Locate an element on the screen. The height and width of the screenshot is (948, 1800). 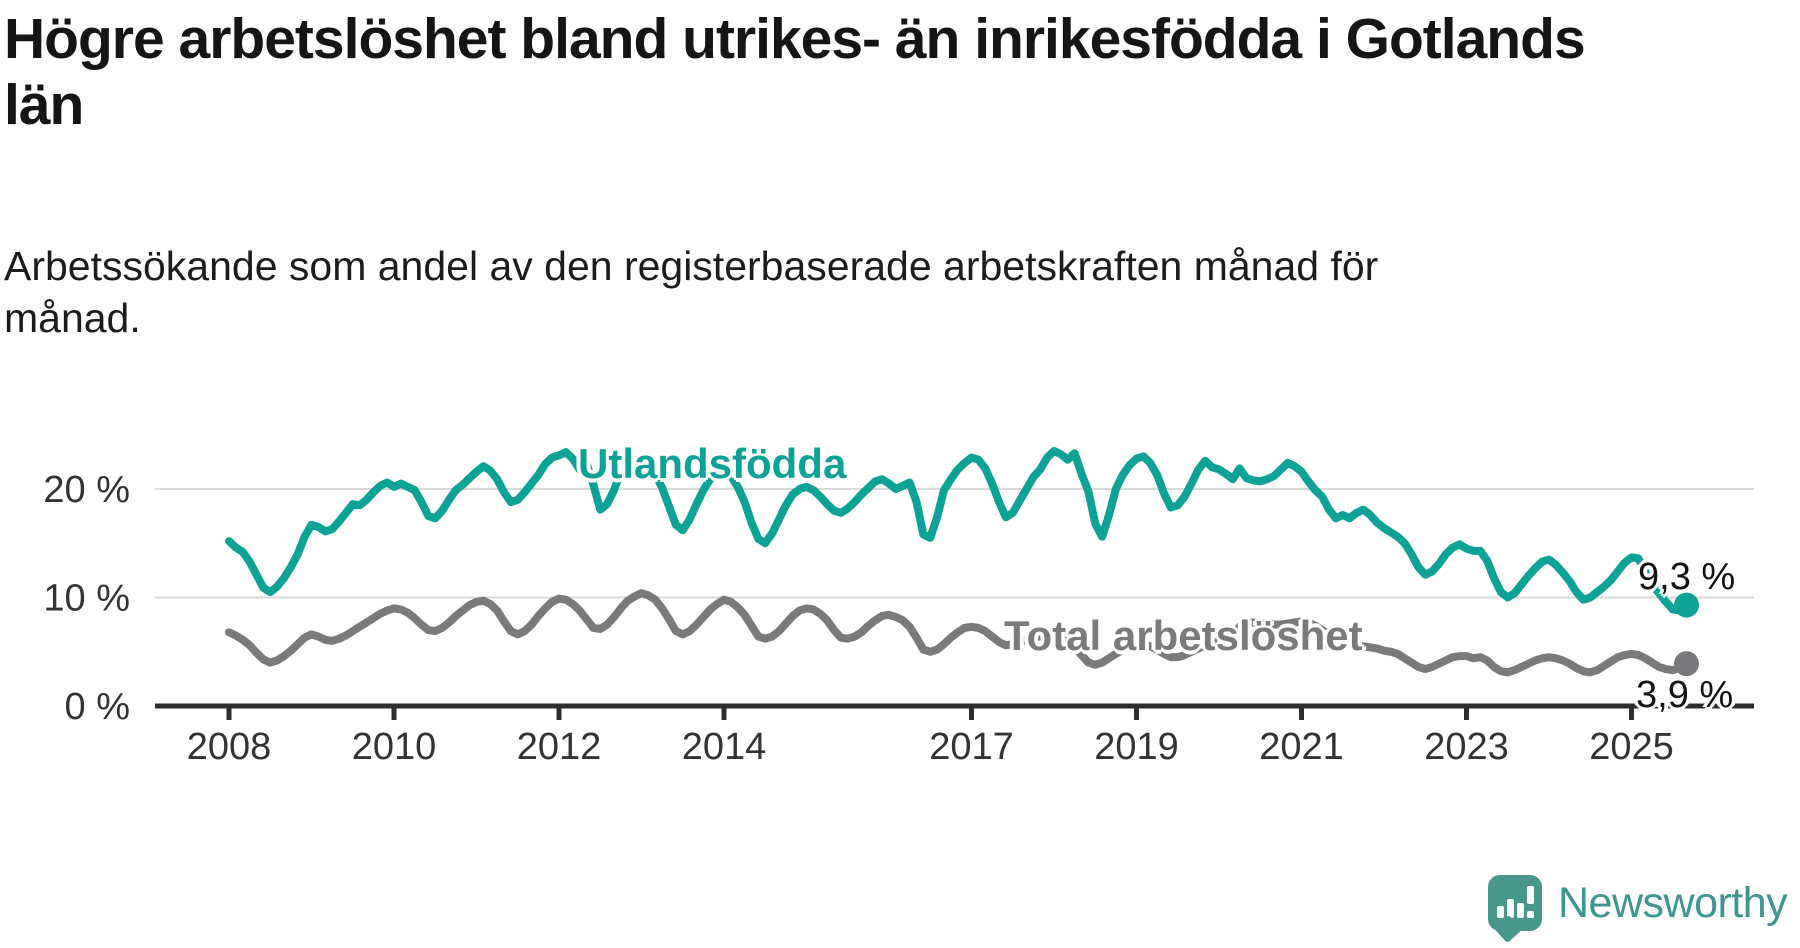
x-tick-label: 2019 is located at coordinates (1136, 747).